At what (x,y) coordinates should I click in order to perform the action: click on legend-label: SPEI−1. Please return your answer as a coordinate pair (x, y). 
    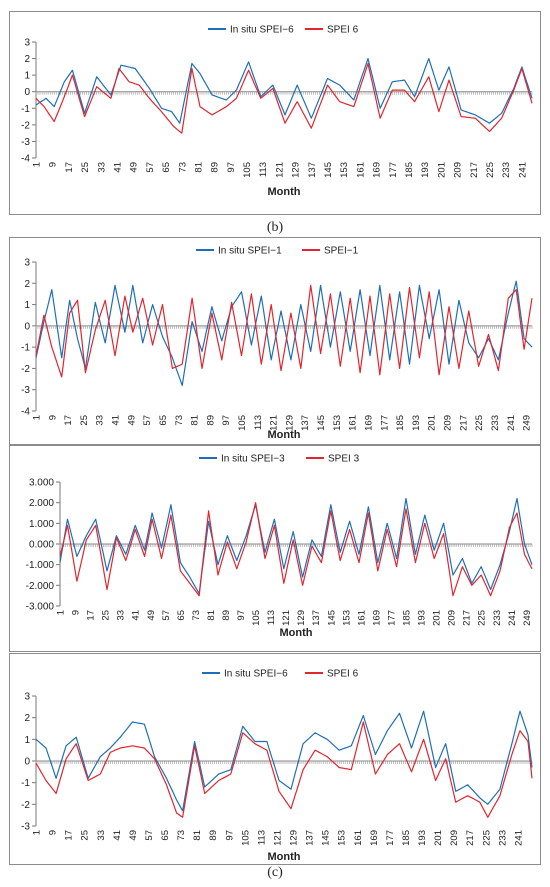
    Looking at the image, I should click on (341, 251).